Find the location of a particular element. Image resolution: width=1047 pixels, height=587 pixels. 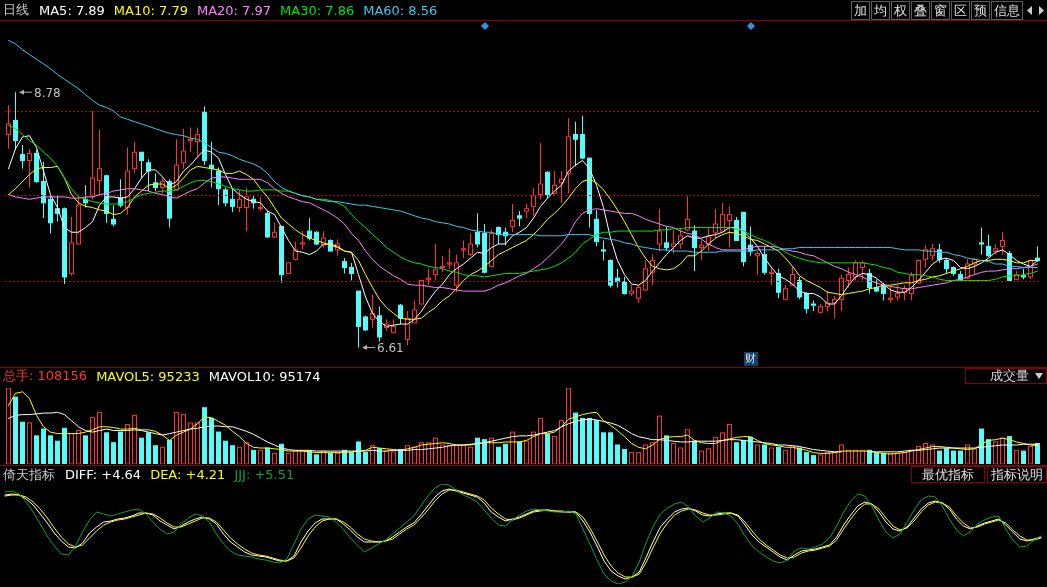

chart-title: 日线 is located at coordinates (16, 10).